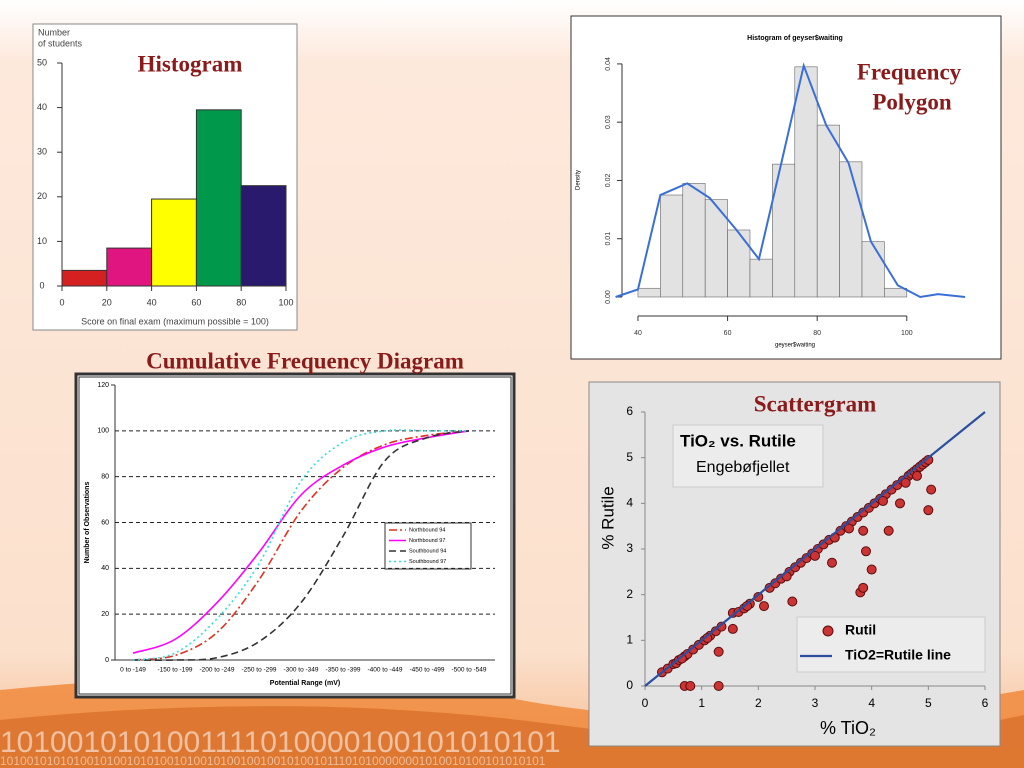 This screenshot has width=1024, height=768. Describe the element at coordinates (815, 703) in the screenshot. I see `x-tick-label: 3` at that location.